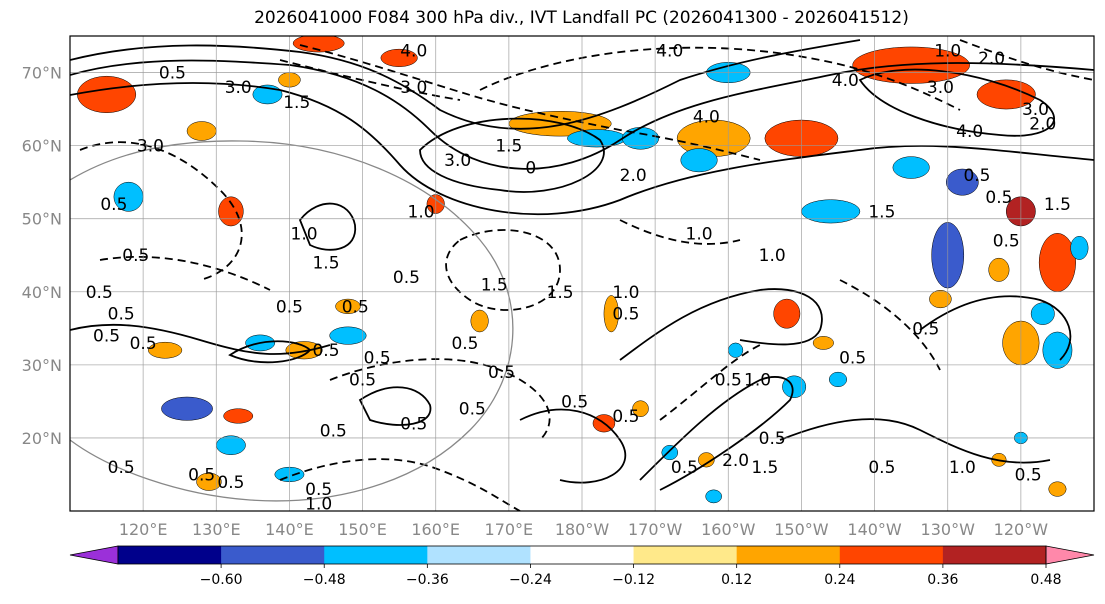 This screenshot has width=1105, height=604. Describe the element at coordinates (801, 529) in the screenshot. I see `lon-tick-label: 150°W` at that location.